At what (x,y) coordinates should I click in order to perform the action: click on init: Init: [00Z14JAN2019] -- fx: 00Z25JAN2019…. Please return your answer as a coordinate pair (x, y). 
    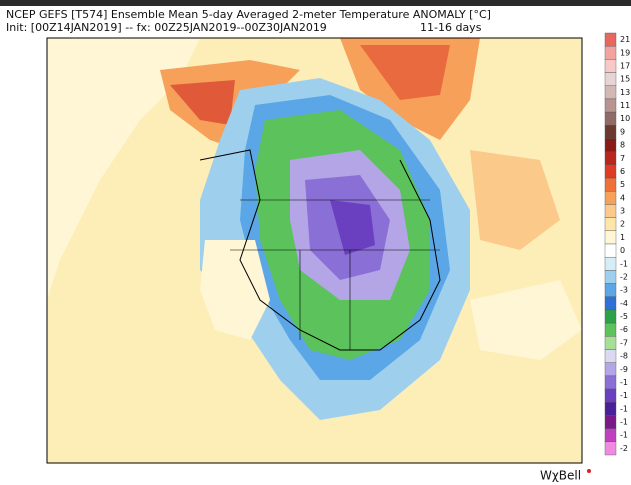
    Looking at the image, I should click on (166, 27).